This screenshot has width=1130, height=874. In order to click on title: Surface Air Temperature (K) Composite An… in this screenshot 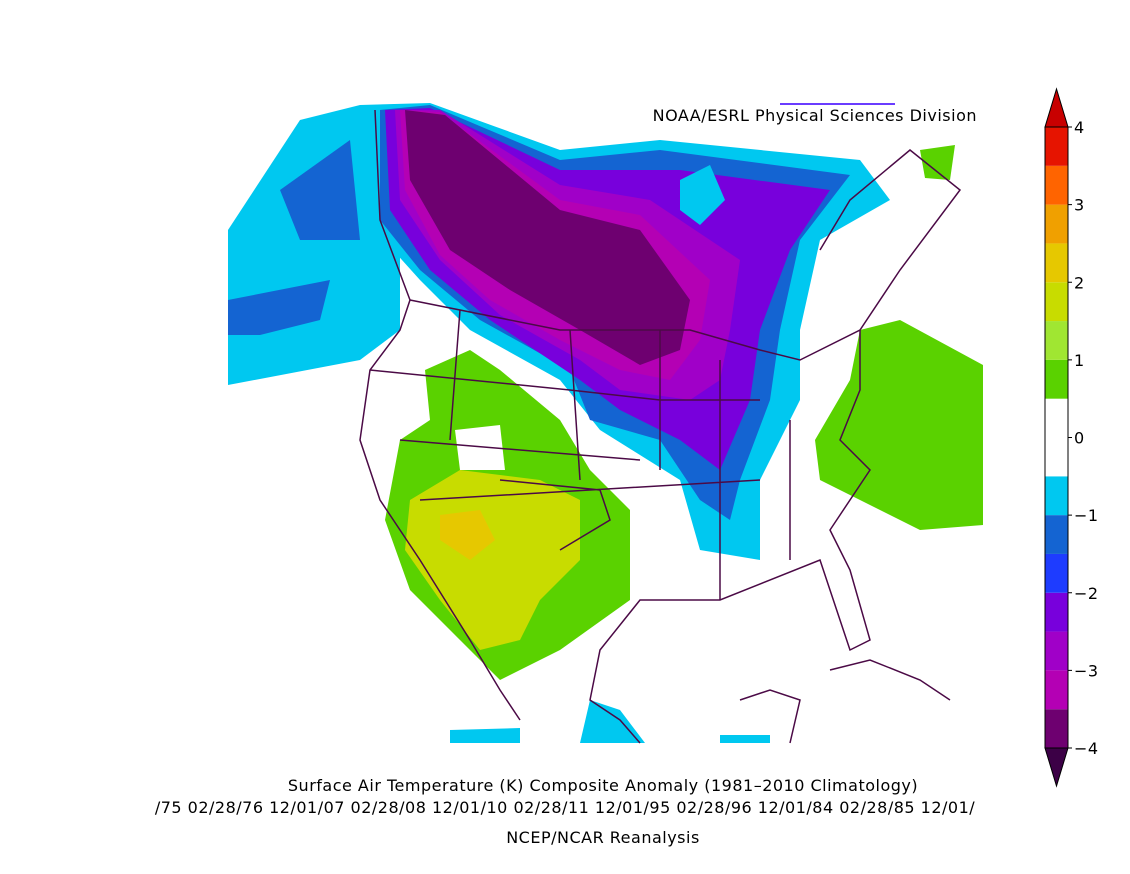, I will do `click(603, 785)`.